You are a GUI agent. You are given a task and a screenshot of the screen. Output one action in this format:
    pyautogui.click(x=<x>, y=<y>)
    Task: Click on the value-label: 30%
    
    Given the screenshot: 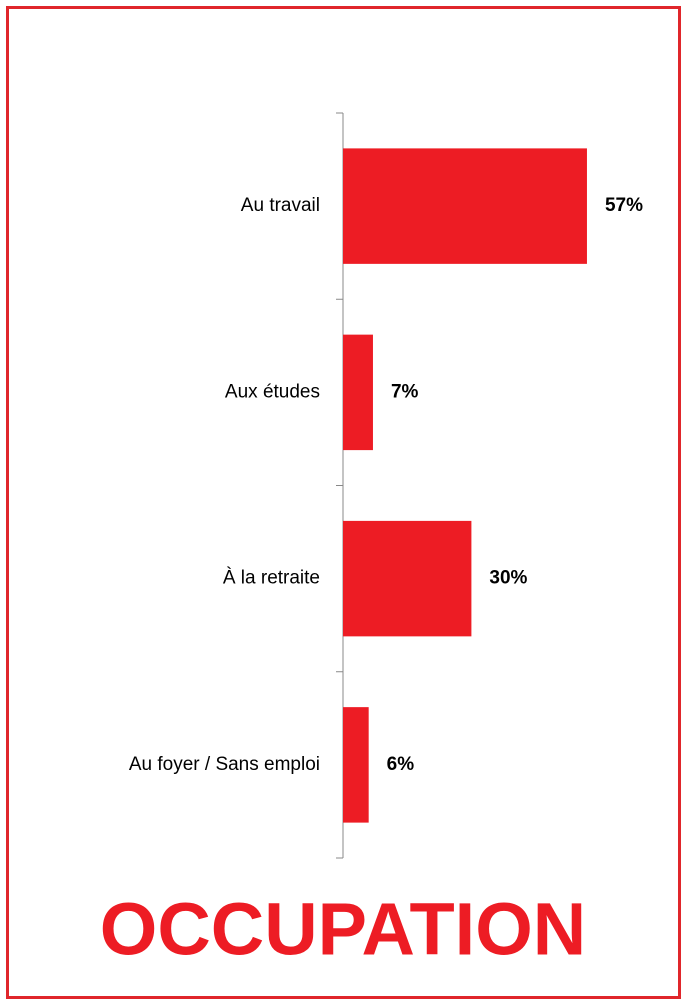 What is the action you would take?
    pyautogui.click(x=508, y=578)
    